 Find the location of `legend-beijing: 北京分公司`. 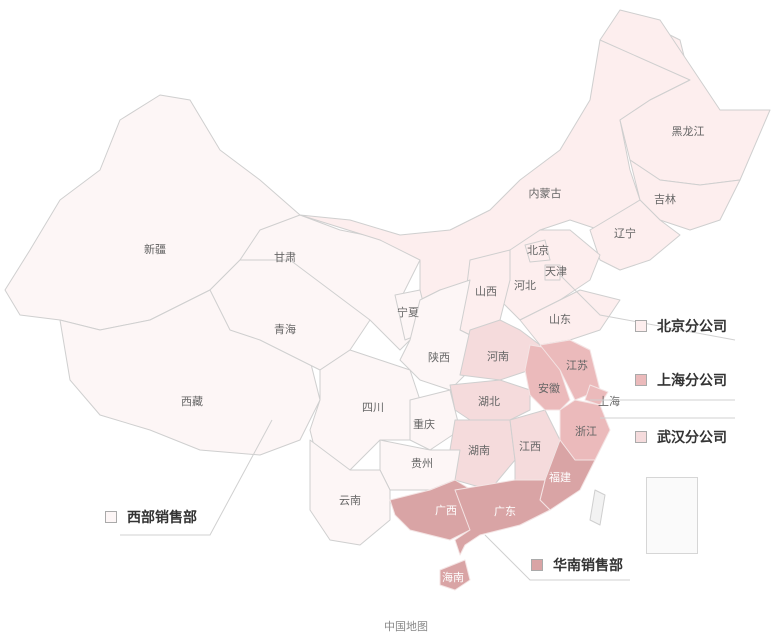

legend-beijing: 北京分公司 is located at coordinates (681, 326).